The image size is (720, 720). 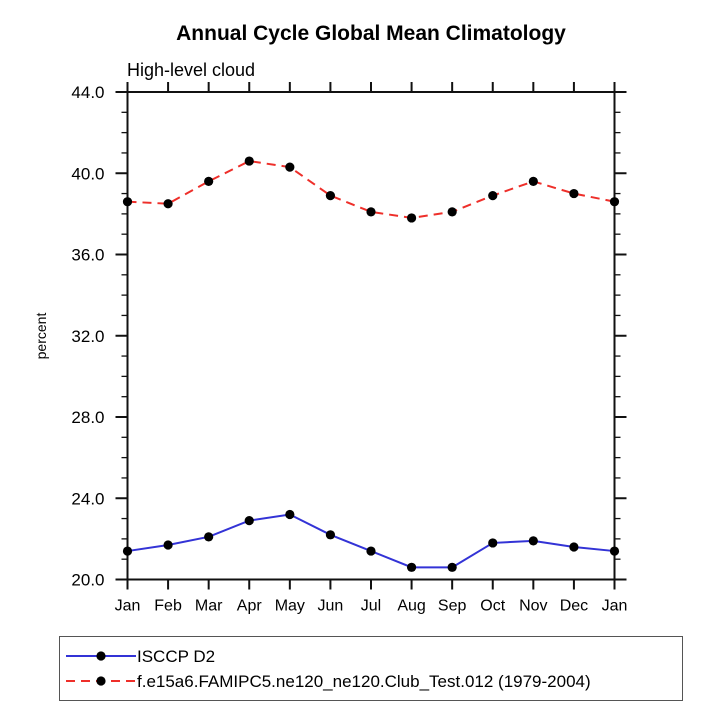 I want to click on chart-subtitle: High-level cloud, so click(x=191, y=70).